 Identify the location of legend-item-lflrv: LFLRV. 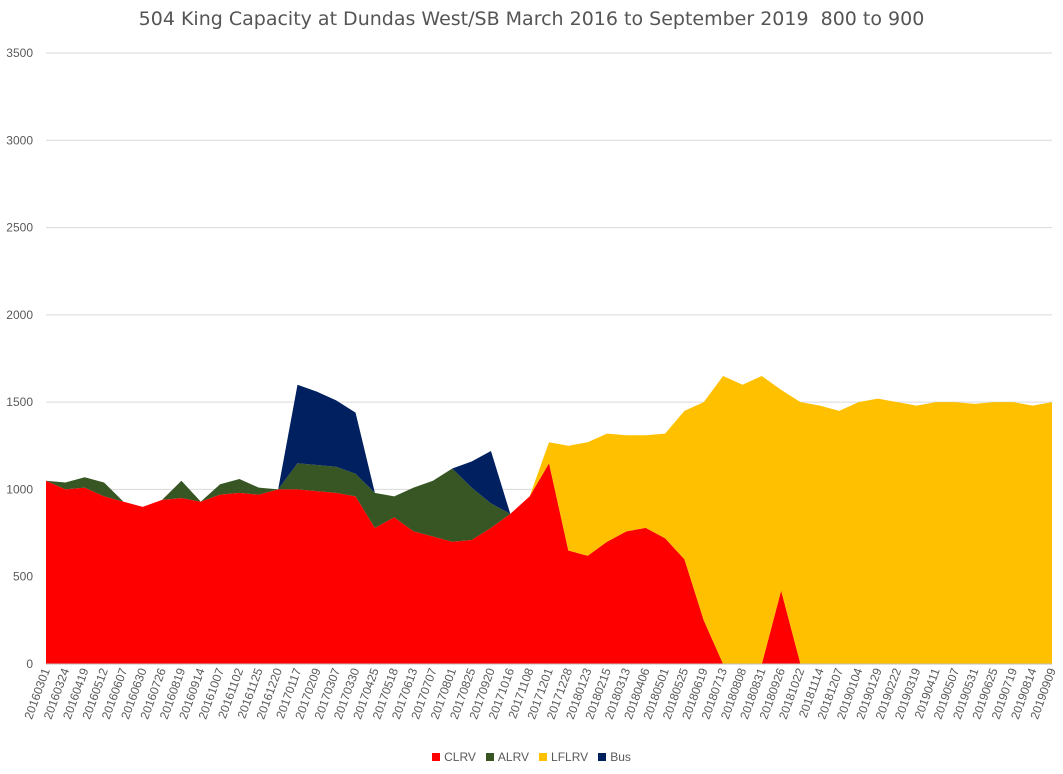
(563, 757).